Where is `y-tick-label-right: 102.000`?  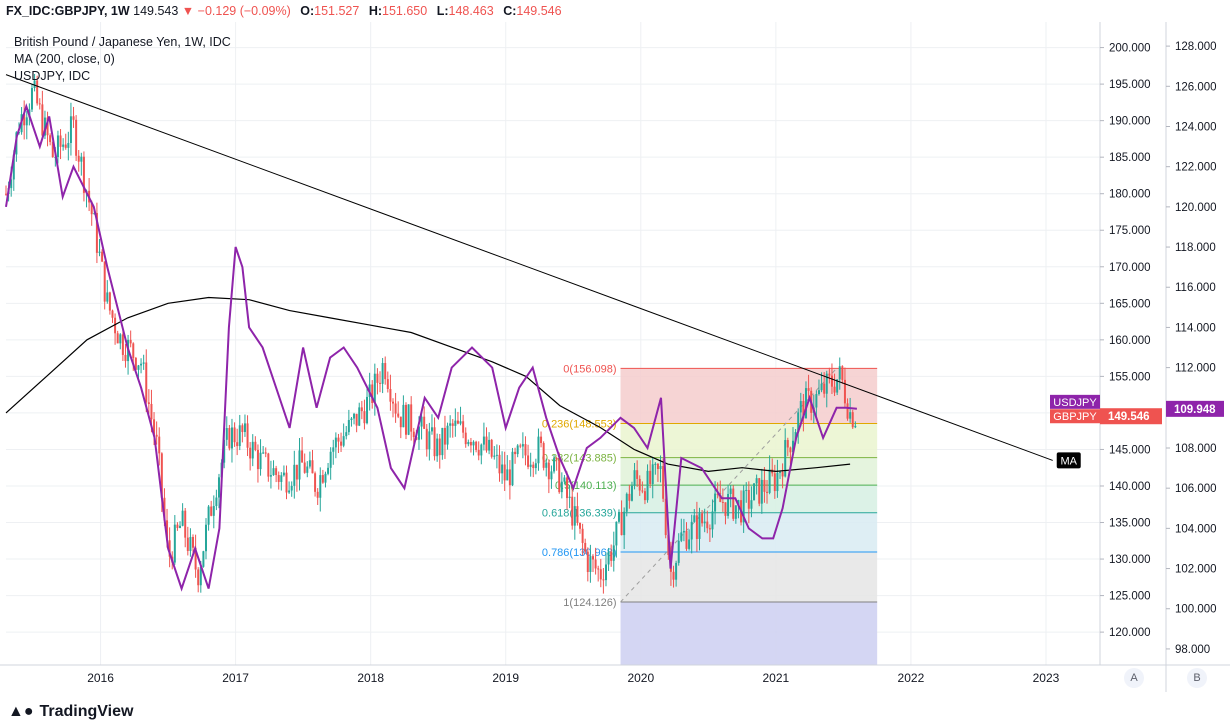
y-tick-label-right: 102.000 is located at coordinates (1196, 570).